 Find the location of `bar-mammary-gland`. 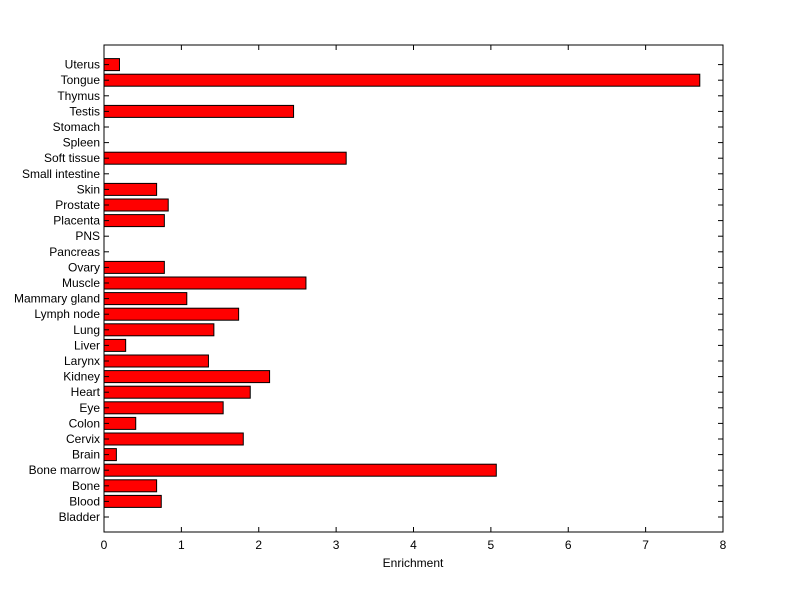

bar-mammary-gland is located at coordinates (145, 299).